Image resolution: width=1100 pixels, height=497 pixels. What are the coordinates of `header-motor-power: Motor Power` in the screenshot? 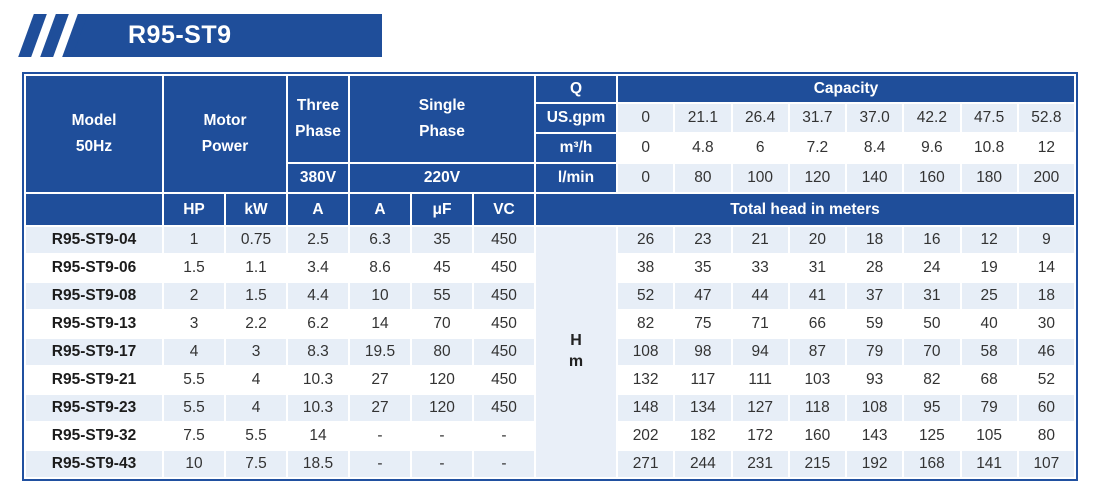 It's located at (225, 134).